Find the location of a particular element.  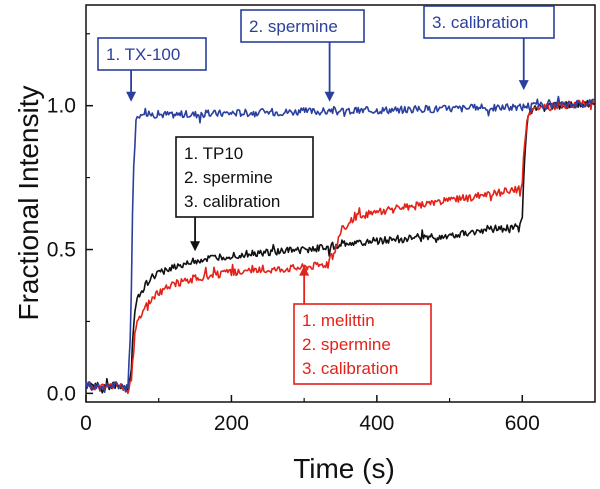

y-tick-label: 0.5 is located at coordinates (61, 250).